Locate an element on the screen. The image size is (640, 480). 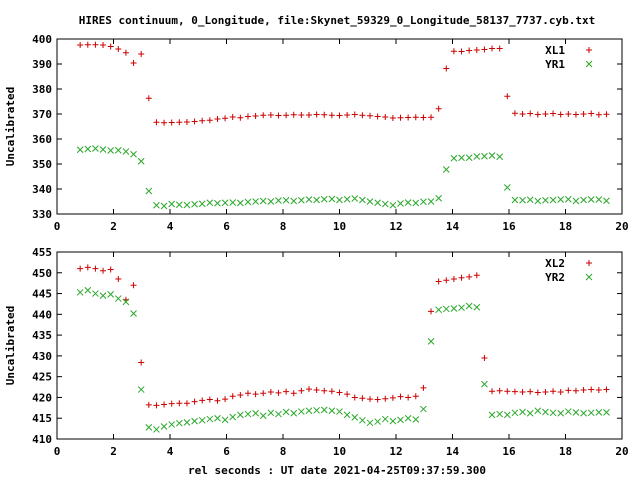
legend-label: XL2 is located at coordinates (555, 263).